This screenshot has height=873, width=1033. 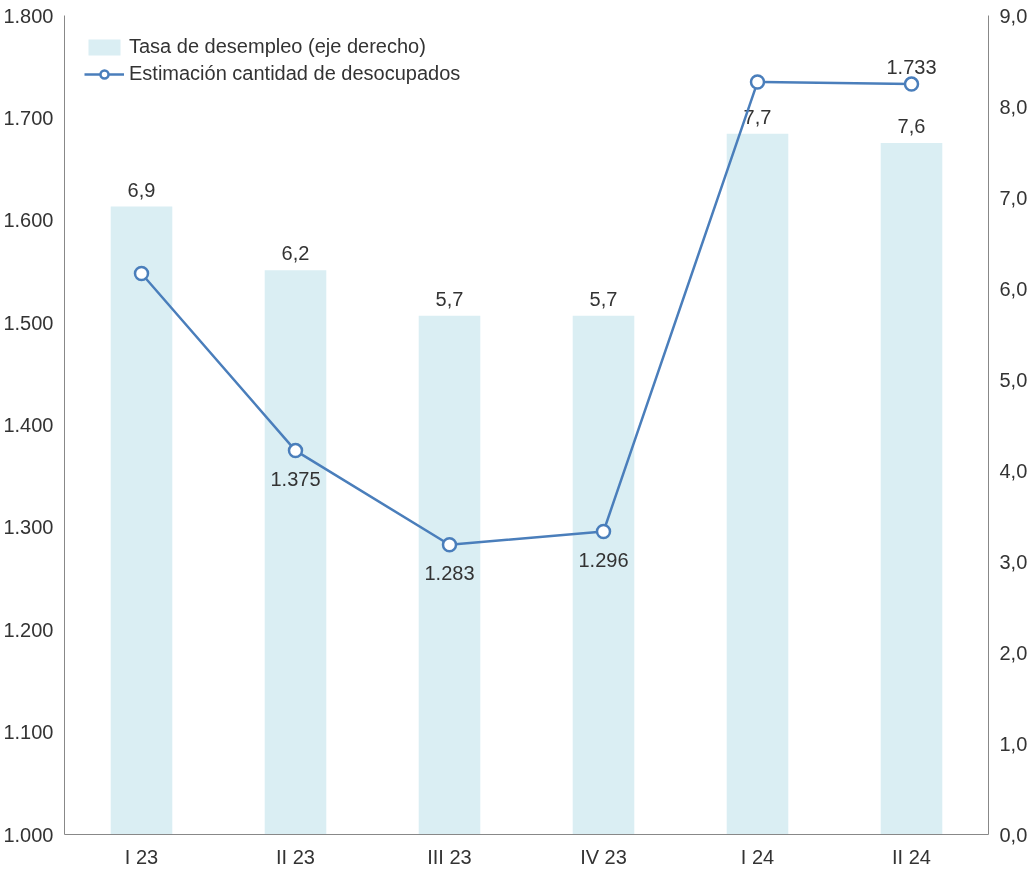 What do you see at coordinates (28, 220) in the screenshot?
I see `y-tick-label: 1.600` at bounding box center [28, 220].